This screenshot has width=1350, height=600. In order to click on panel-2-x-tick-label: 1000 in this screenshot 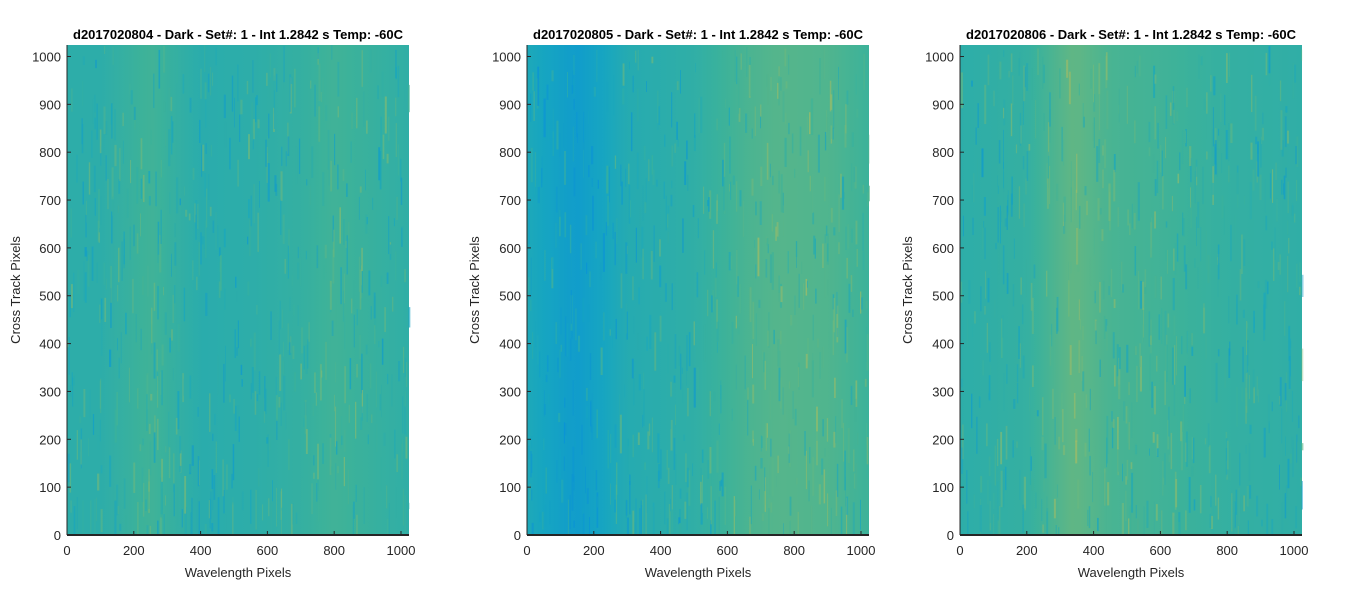, I will do `click(861, 550)`.